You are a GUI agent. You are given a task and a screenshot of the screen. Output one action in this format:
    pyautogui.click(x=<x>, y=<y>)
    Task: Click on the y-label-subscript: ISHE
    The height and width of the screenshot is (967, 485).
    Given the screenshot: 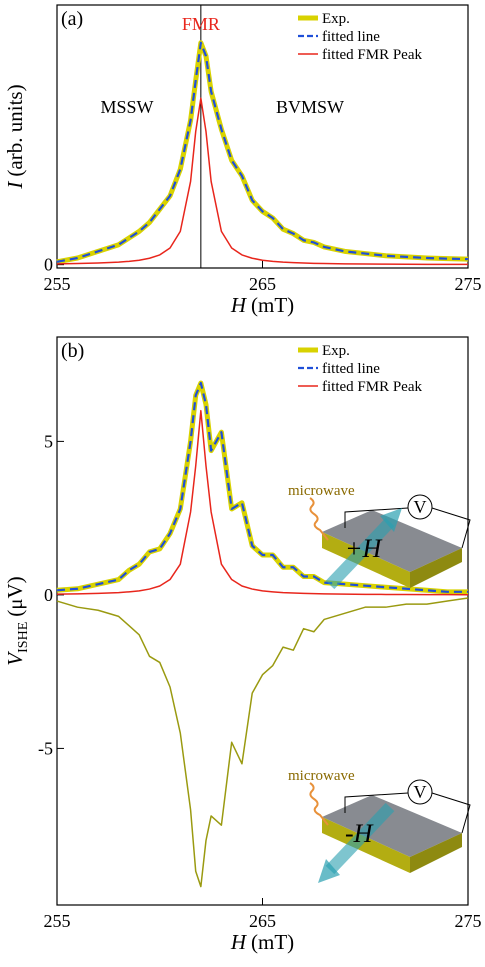 What is the action you would take?
    pyautogui.click(x=23, y=637)
    